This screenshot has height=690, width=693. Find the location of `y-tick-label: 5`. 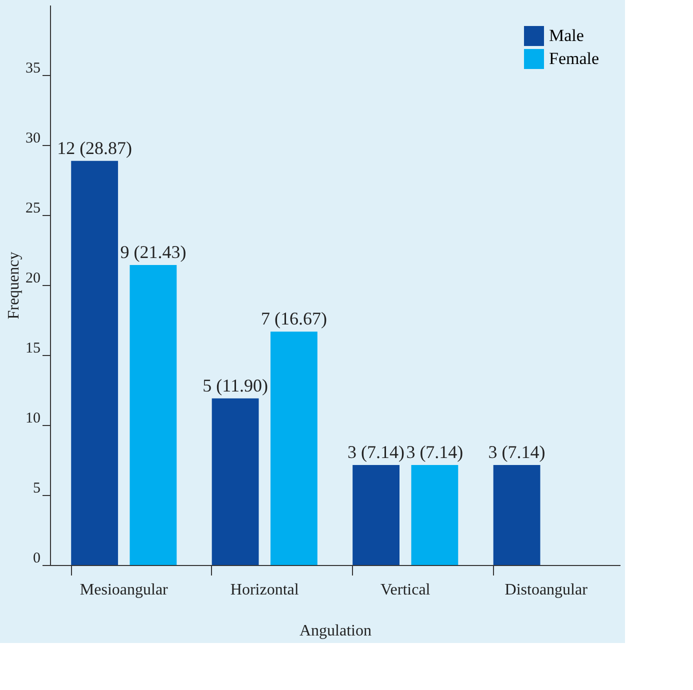

y-tick-label: 5 is located at coordinates (36, 488).